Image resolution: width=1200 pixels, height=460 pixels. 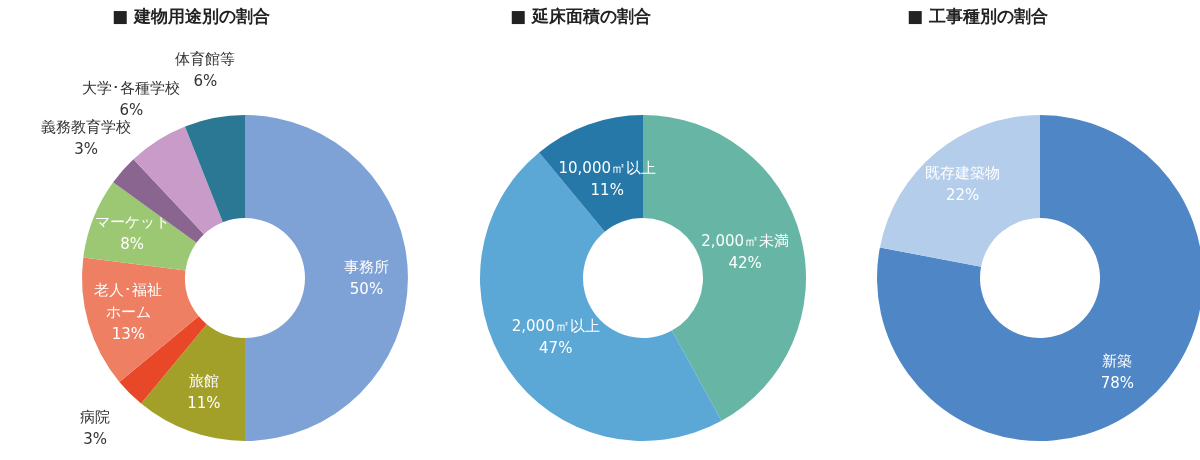 I want to click on slice-label: 病院, so click(x=95, y=416).